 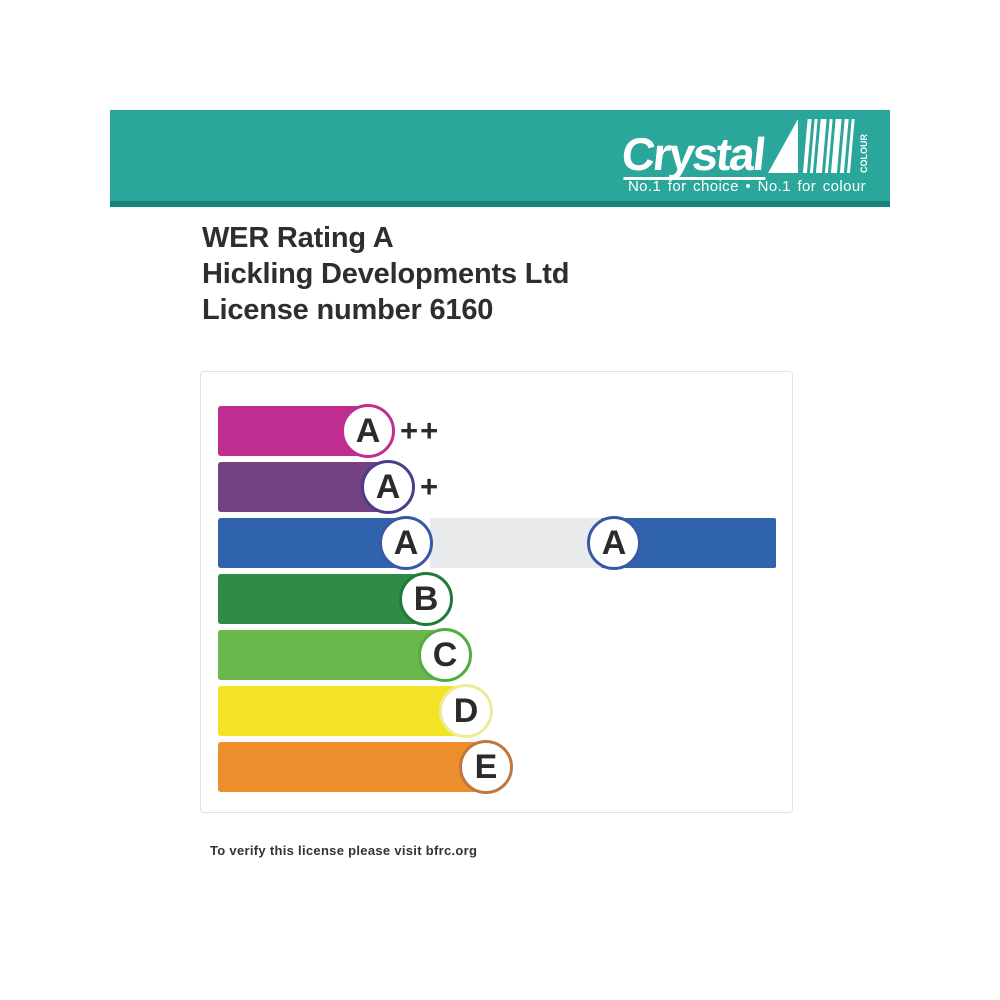 I want to click on rating-bar-A++: A, so click(x=306, y=431).